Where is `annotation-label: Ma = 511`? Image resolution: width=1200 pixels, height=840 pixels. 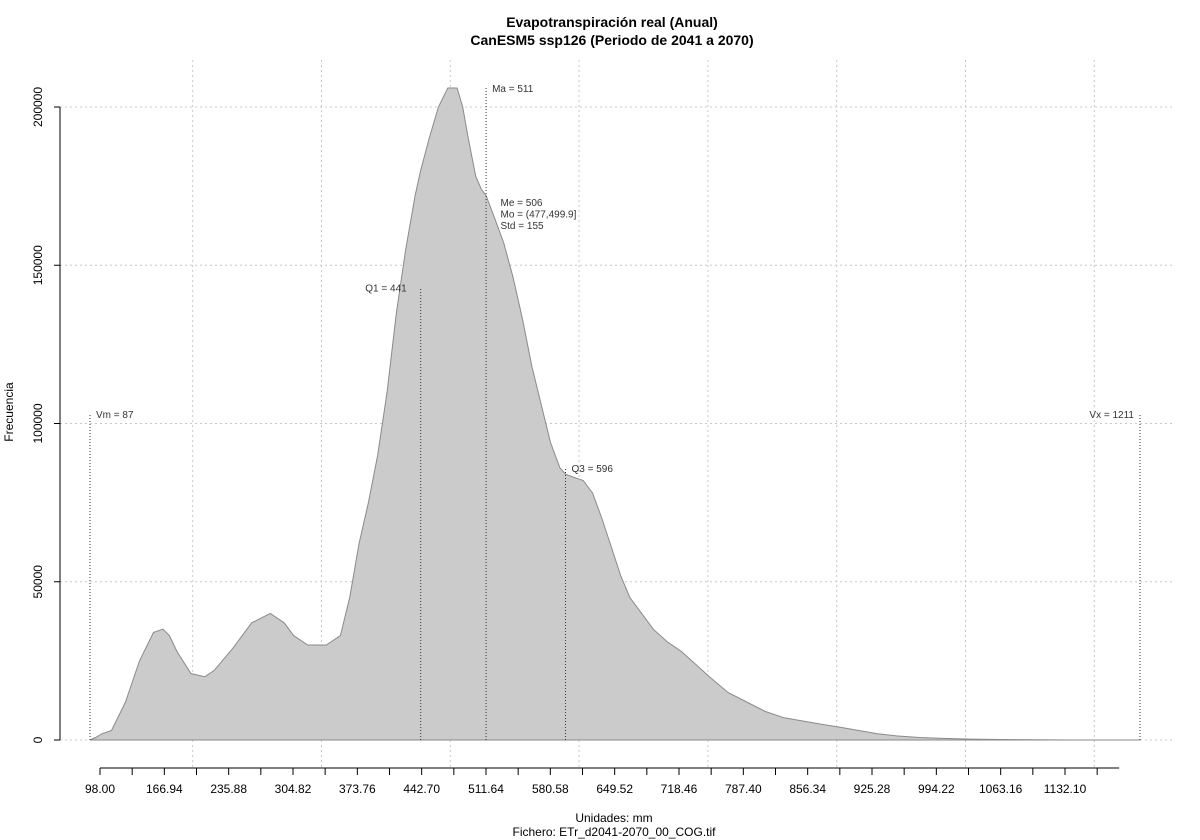
annotation-label: Ma = 511 is located at coordinates (513, 89).